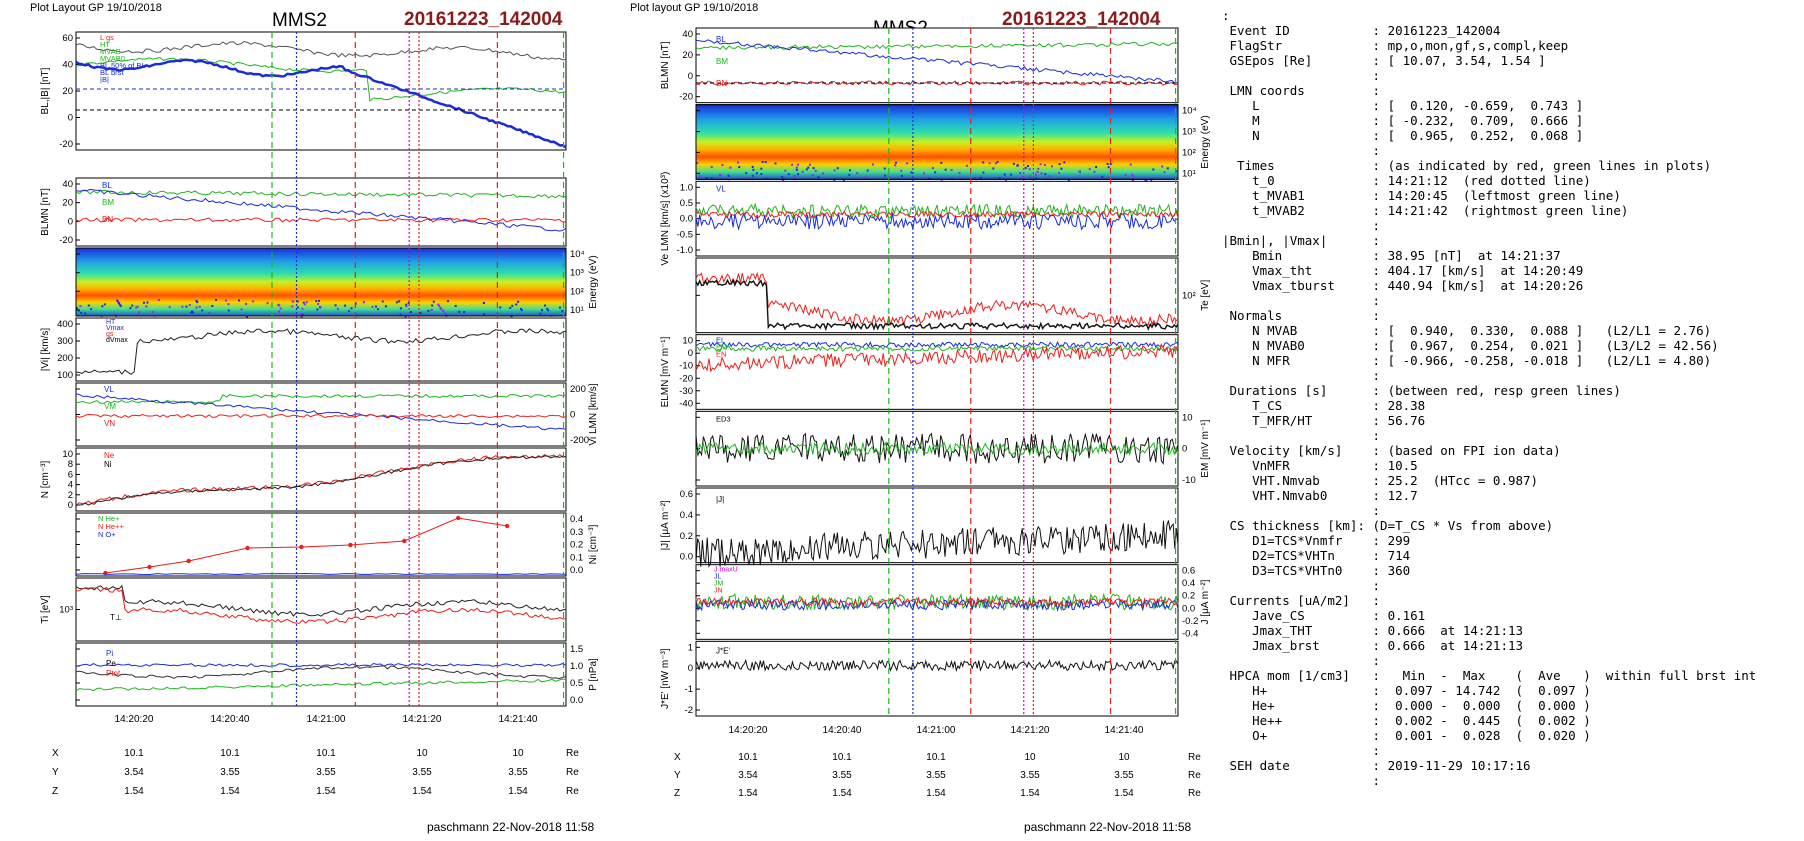  Describe the element at coordinates (67, 184) in the screenshot. I see `panel-blmn-tick: 40` at that location.